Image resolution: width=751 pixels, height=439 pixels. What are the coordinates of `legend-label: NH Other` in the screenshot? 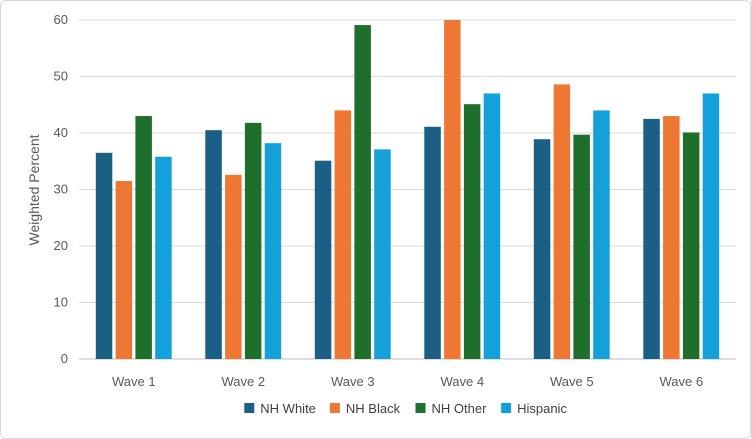 It's located at (460, 408).